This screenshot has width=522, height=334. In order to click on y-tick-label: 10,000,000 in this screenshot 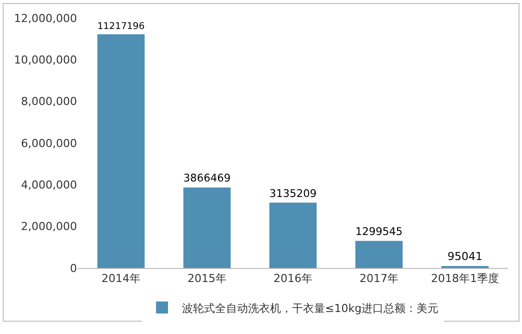, I will do `click(45, 60)`.